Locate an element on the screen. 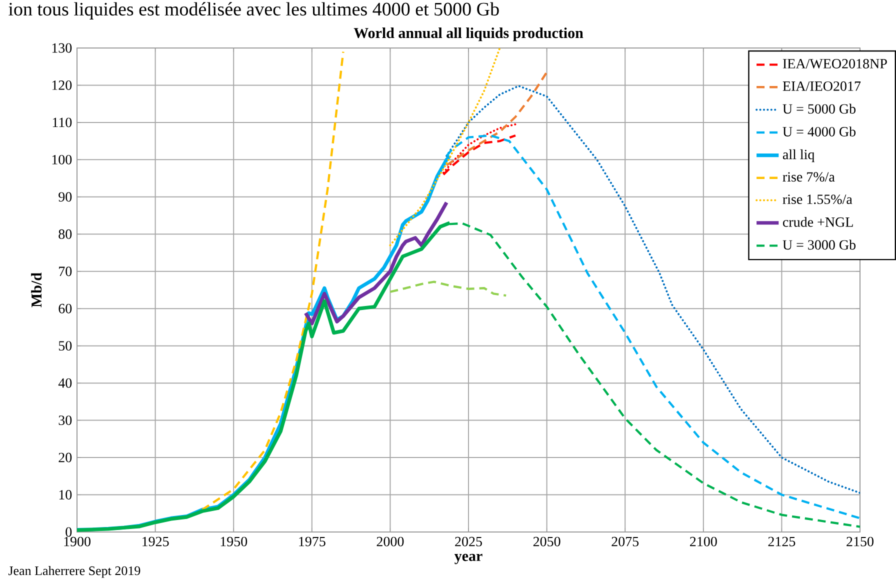 The height and width of the screenshot is (584, 896). y-tick-label: 110 is located at coordinates (62, 123).